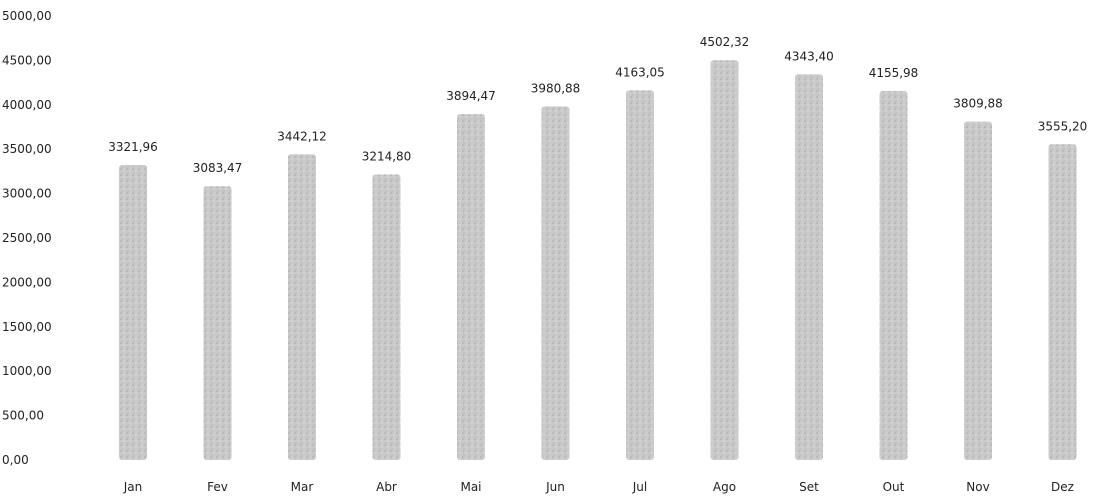 This screenshot has width=1099, height=498. What do you see at coordinates (27, 371) in the screenshot?
I see `y-tick-label: 1000,00` at bounding box center [27, 371].